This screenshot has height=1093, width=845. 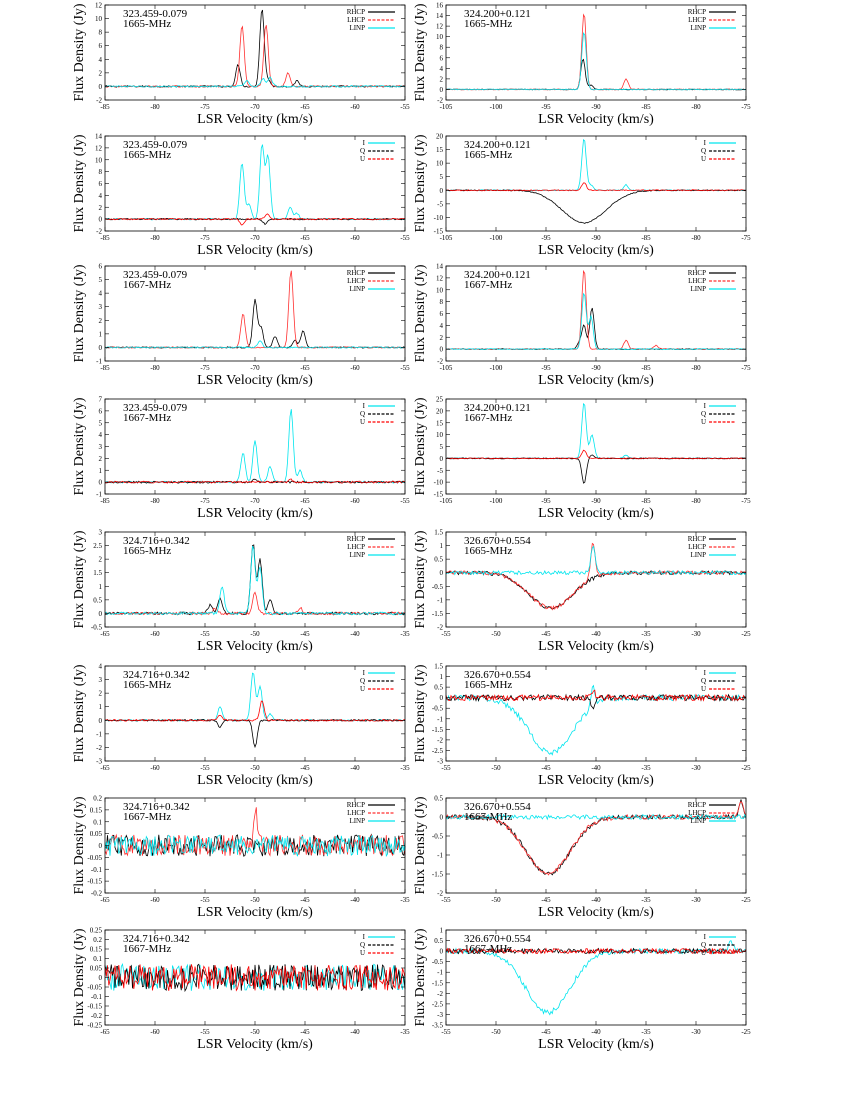 I want to click on legend-label: LINP, so click(x=698, y=289).